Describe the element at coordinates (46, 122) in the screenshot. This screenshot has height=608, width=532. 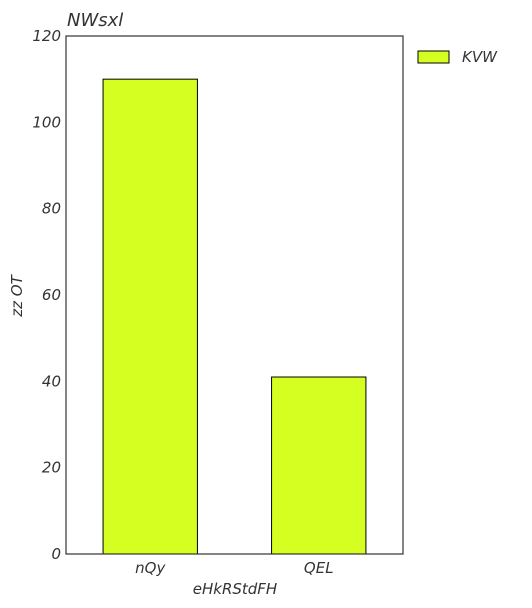
I see `y-tick-label: 100` at that location.